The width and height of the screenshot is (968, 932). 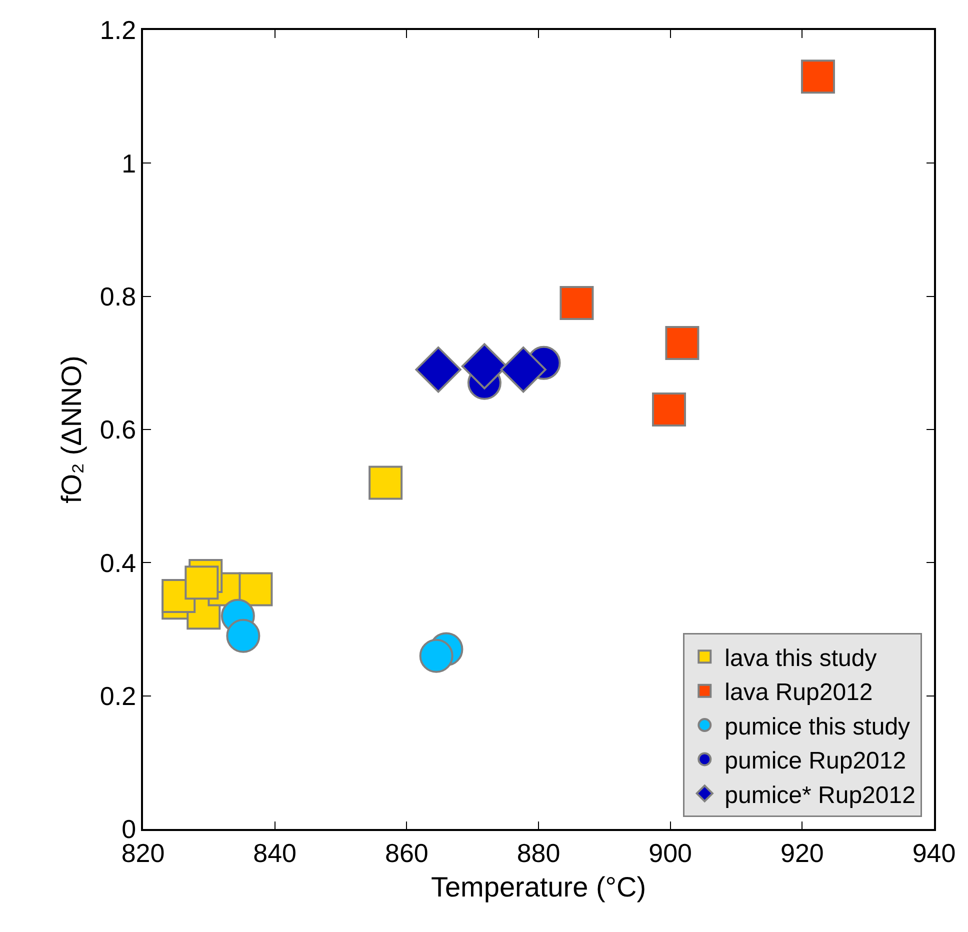 What do you see at coordinates (670, 853) in the screenshot?
I see `x-tick-label: 900` at bounding box center [670, 853].